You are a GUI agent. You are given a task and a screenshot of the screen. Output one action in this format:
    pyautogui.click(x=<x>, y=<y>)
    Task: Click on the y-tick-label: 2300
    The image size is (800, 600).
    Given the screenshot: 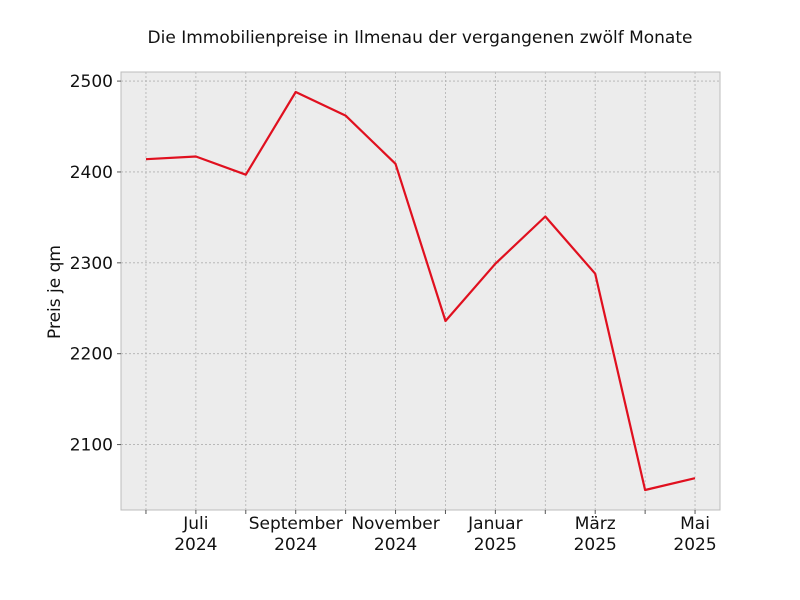 What is the action you would take?
    pyautogui.click(x=91, y=264)
    